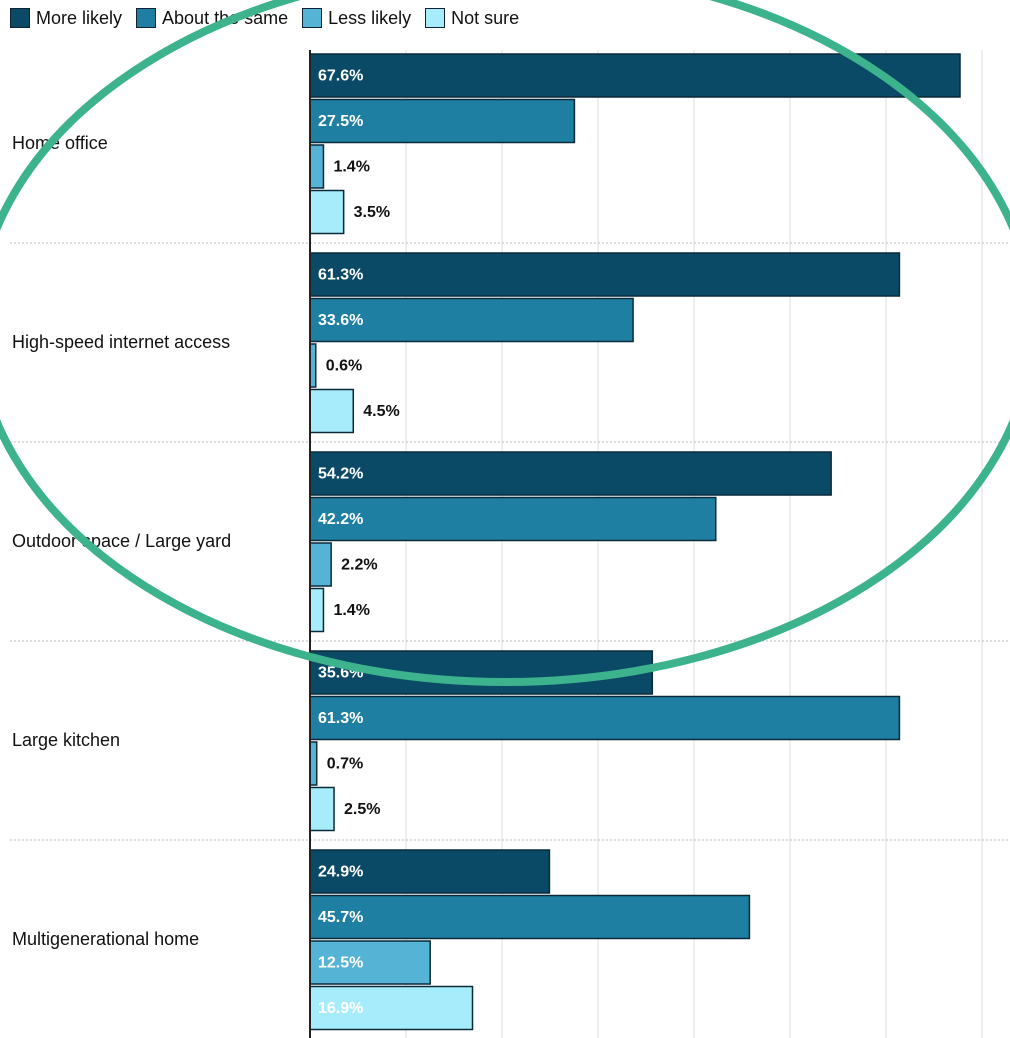 This screenshot has height=1038, width=1010. I want to click on legend-swatch-about-the-same, so click(146, 18).